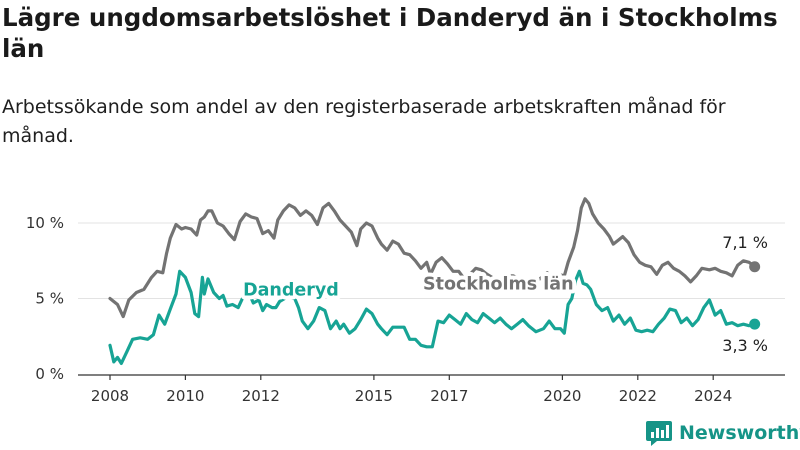  What do you see at coordinates (745, 242) in the screenshot?
I see `end-label-stockholm: 7,1 %` at bounding box center [745, 242].